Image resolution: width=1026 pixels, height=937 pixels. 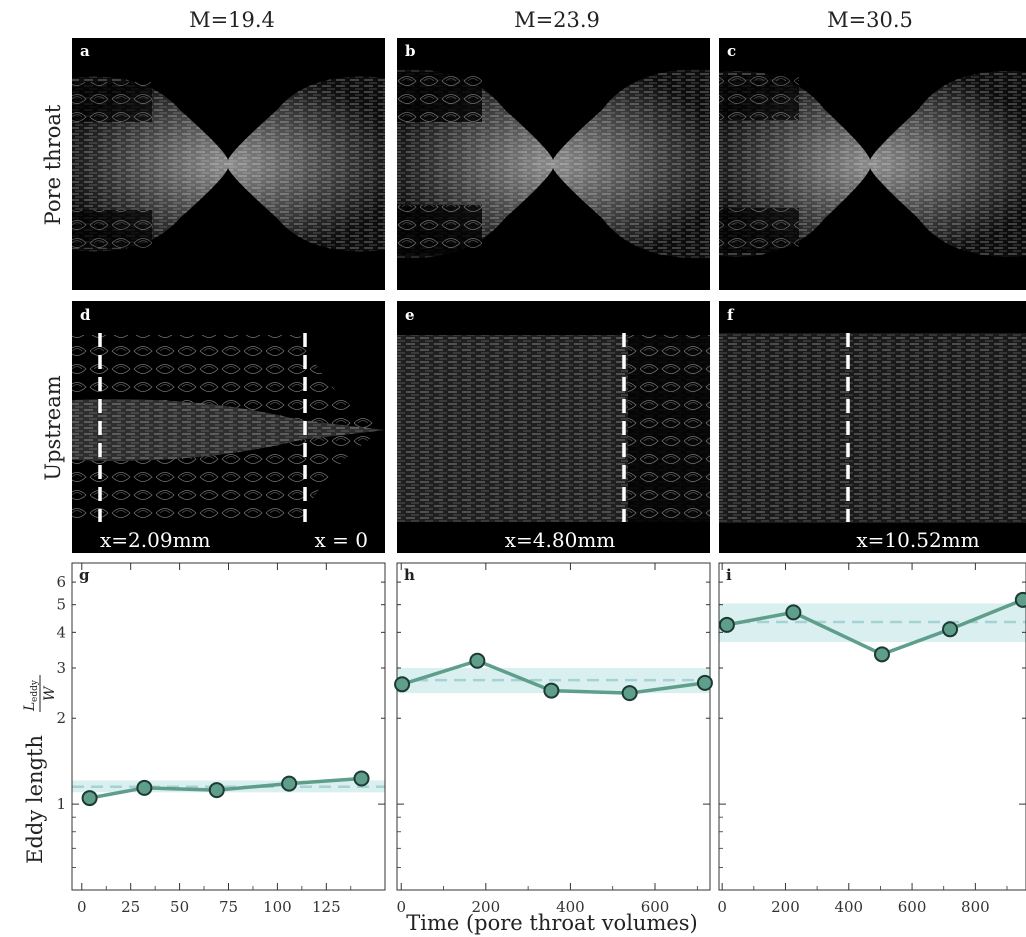 I want to click on panel-letter-b: b, so click(x=410, y=51).